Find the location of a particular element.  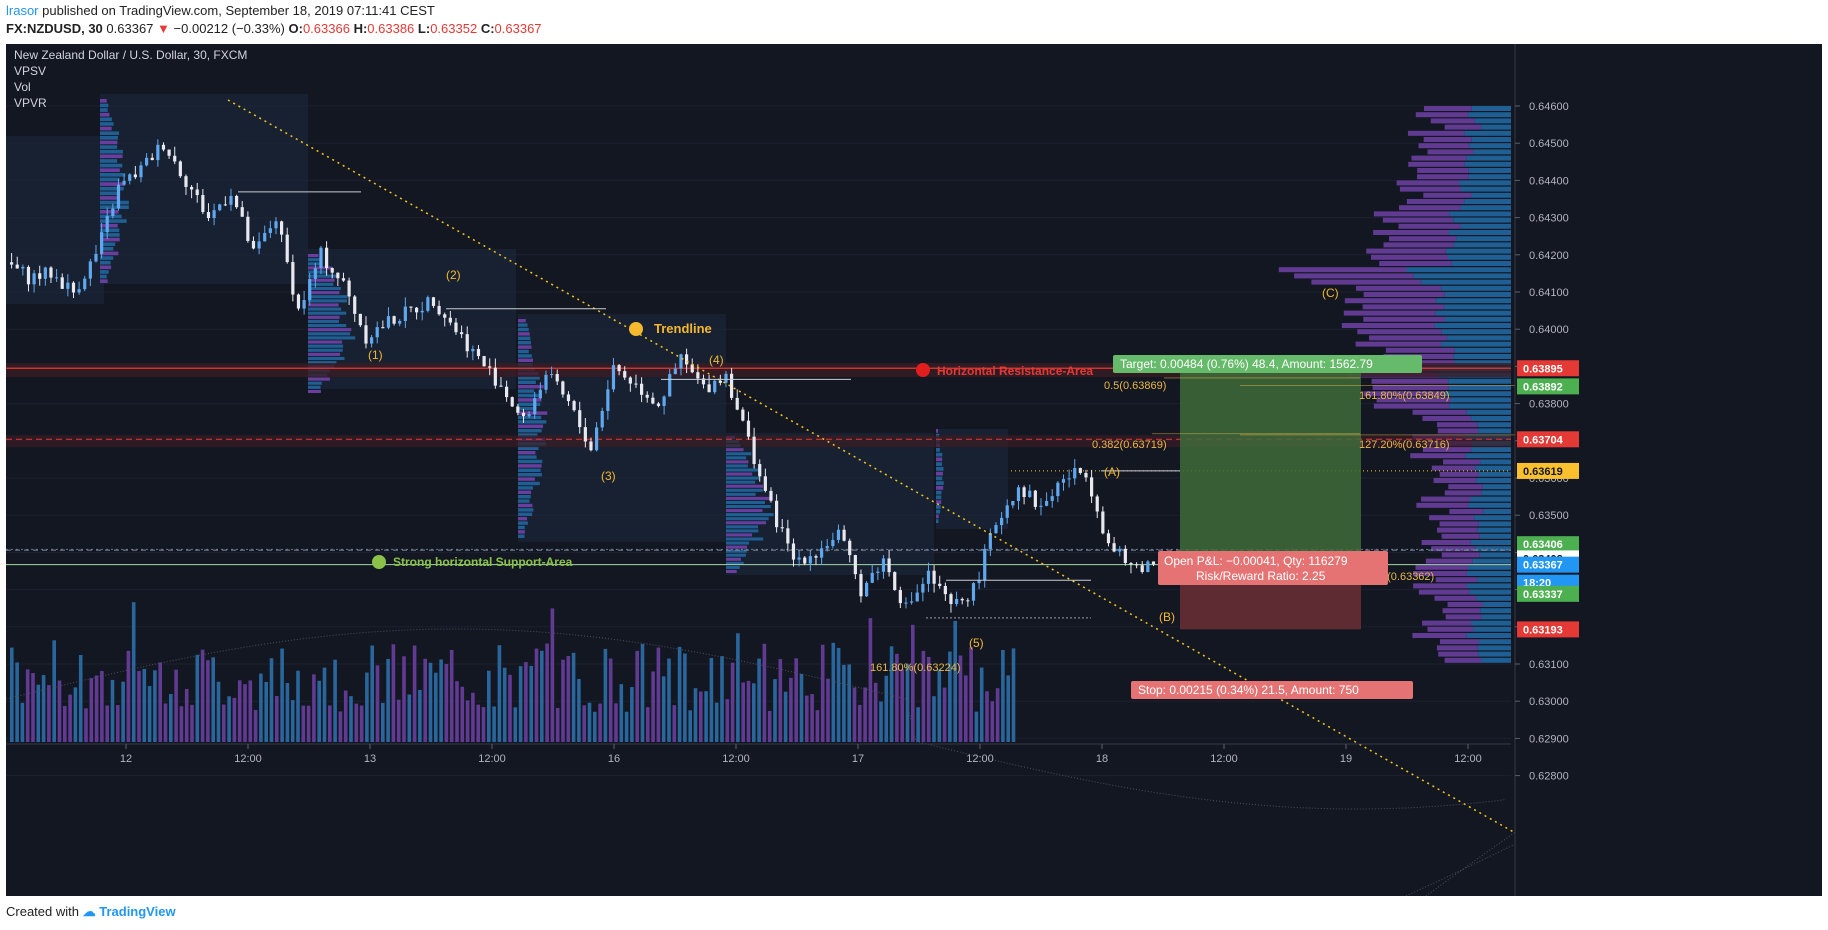

low-value: 0.63352 is located at coordinates (454, 28).